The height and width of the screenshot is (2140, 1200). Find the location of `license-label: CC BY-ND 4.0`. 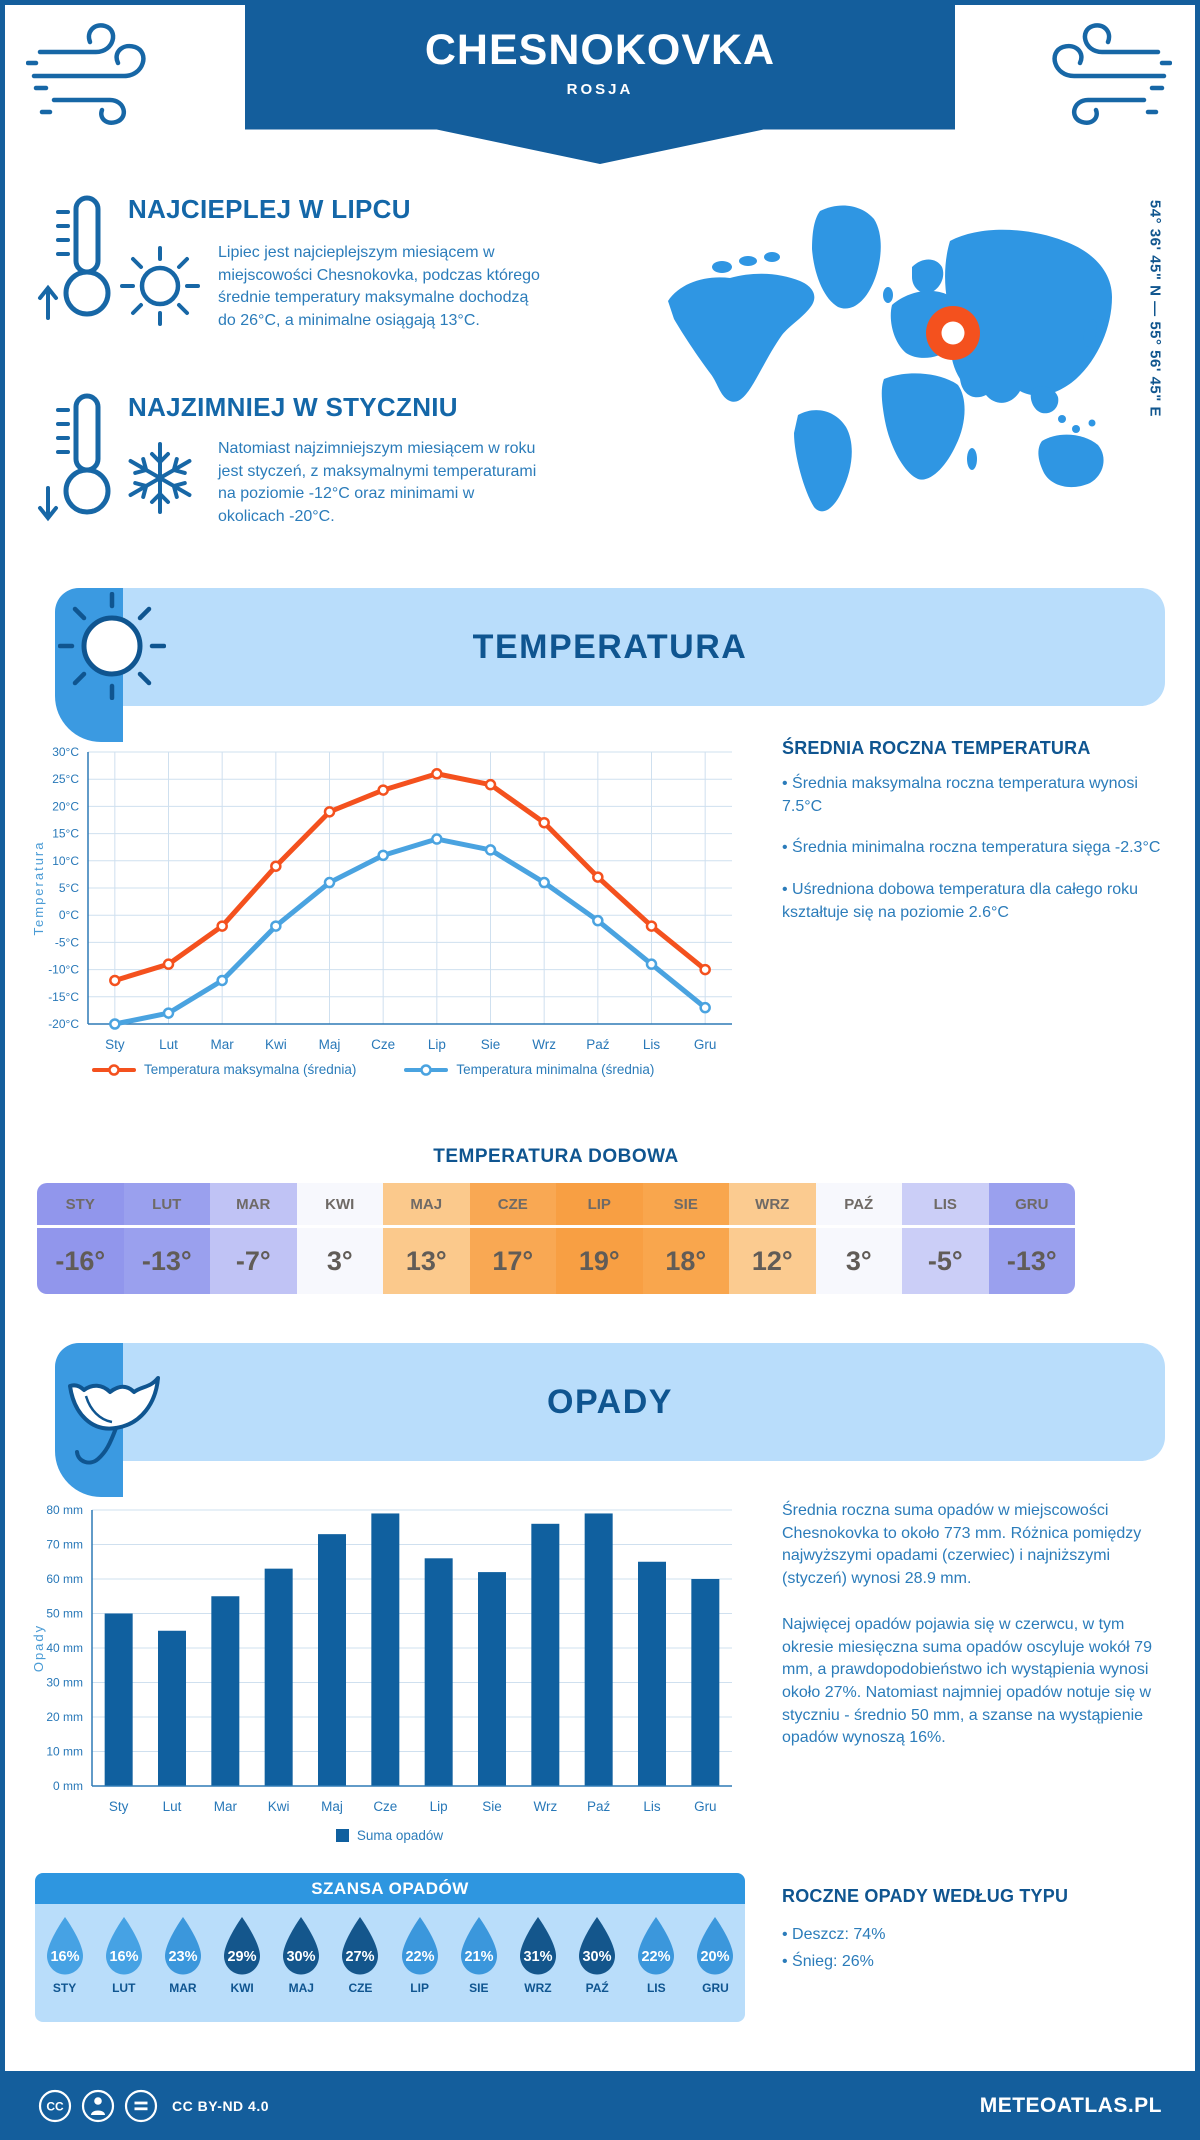

license-label: CC BY-ND 4.0 is located at coordinates (221, 2105).